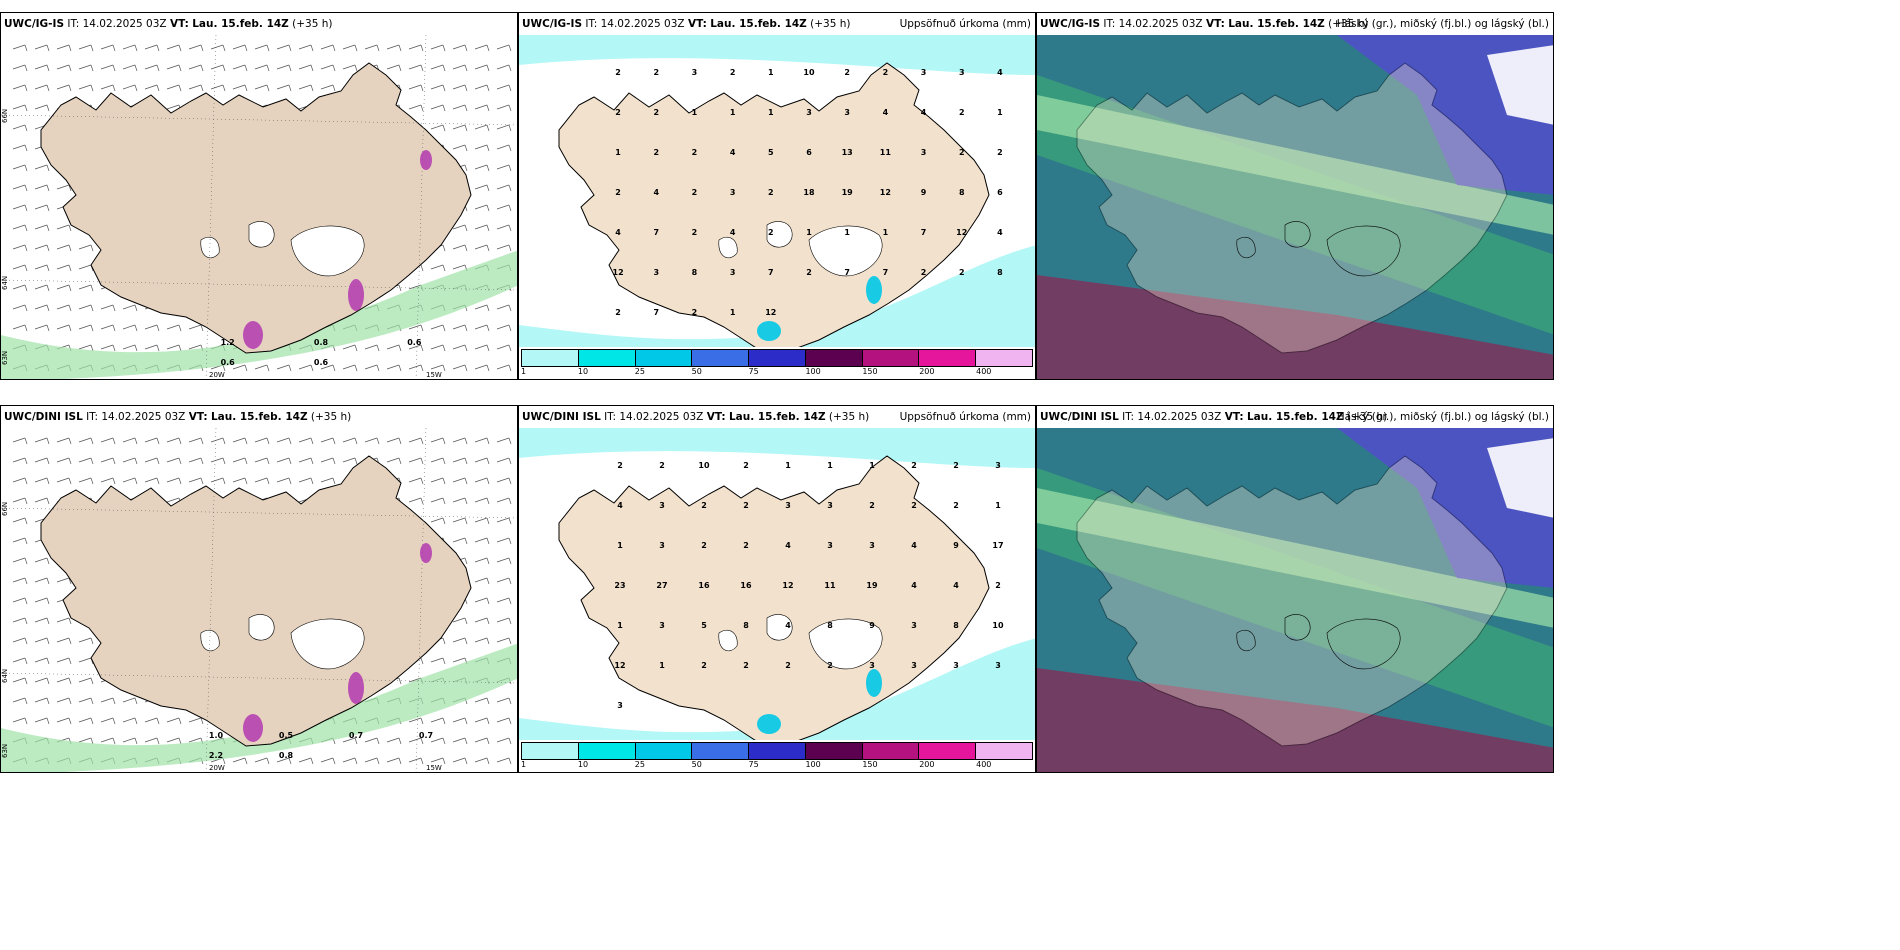 The image size is (1900, 950). I want to click on colorbar-tick-label: 200, so click(927, 371).